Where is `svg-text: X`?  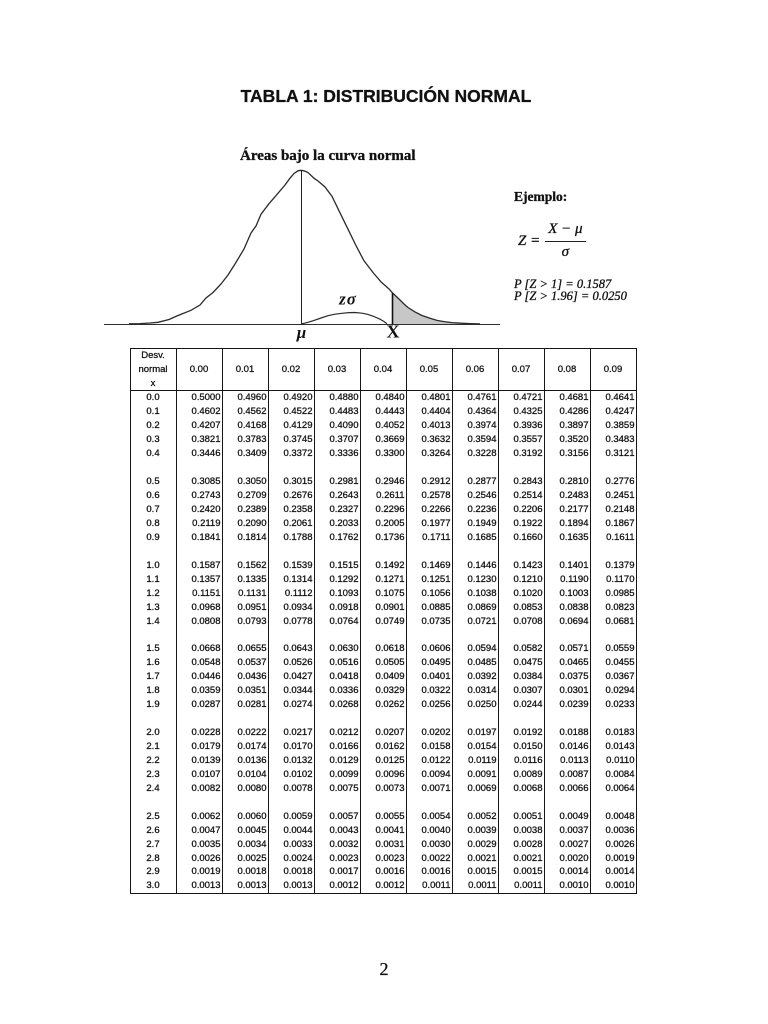
svg-text: X is located at coordinates (393, 332).